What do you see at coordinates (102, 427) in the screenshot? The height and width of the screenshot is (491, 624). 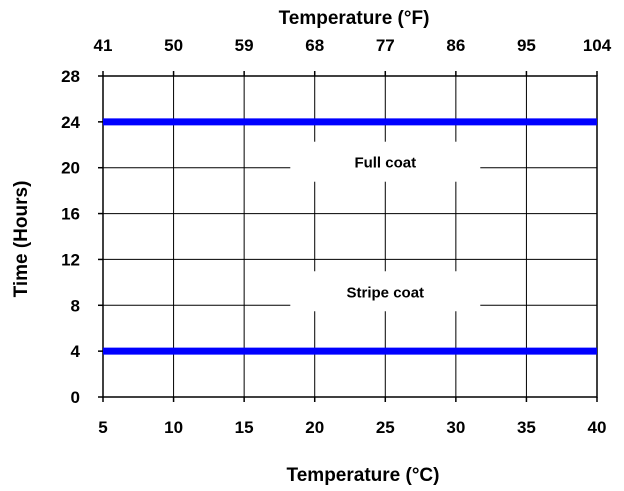 I see `x-tick-label: 5` at bounding box center [102, 427].